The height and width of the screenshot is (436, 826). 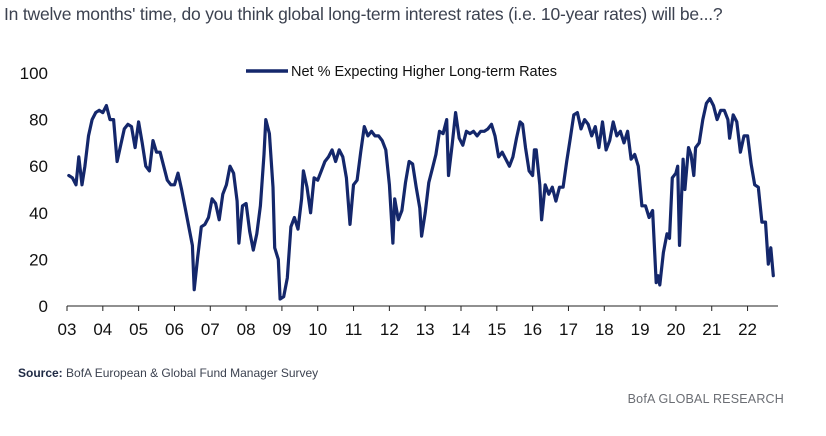 What do you see at coordinates (38, 120) in the screenshot?
I see `y-tick-label: 80` at bounding box center [38, 120].